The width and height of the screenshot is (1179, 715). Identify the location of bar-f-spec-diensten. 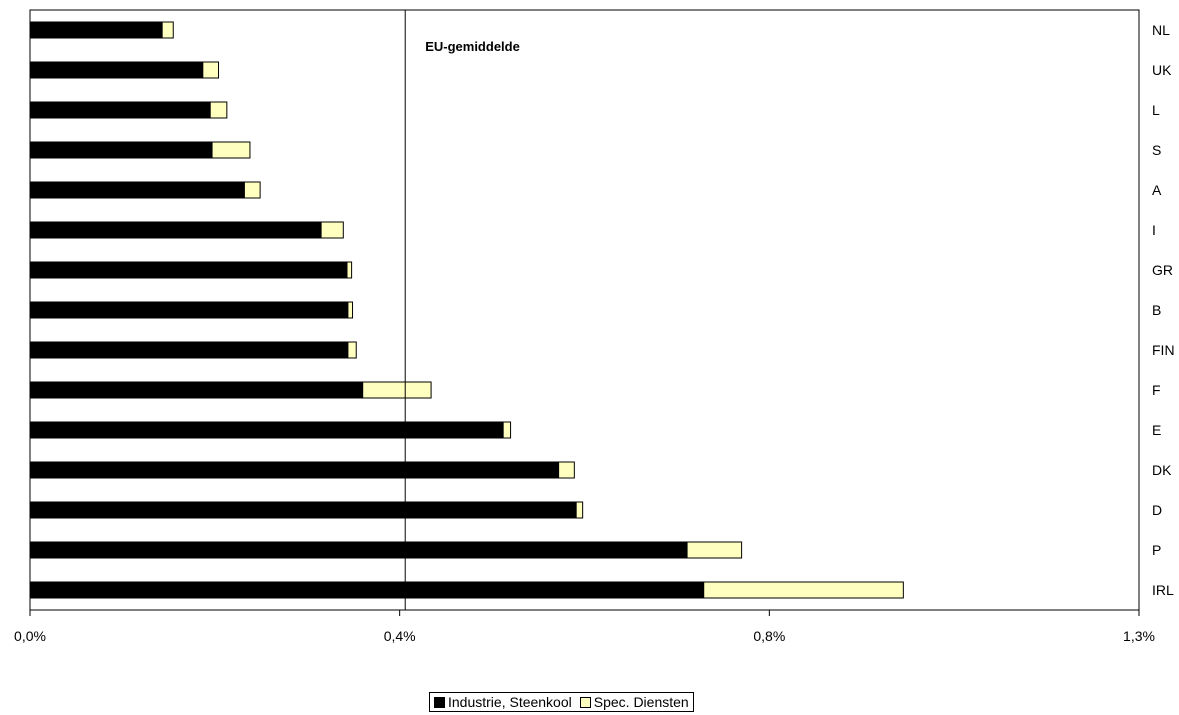
(397, 390).